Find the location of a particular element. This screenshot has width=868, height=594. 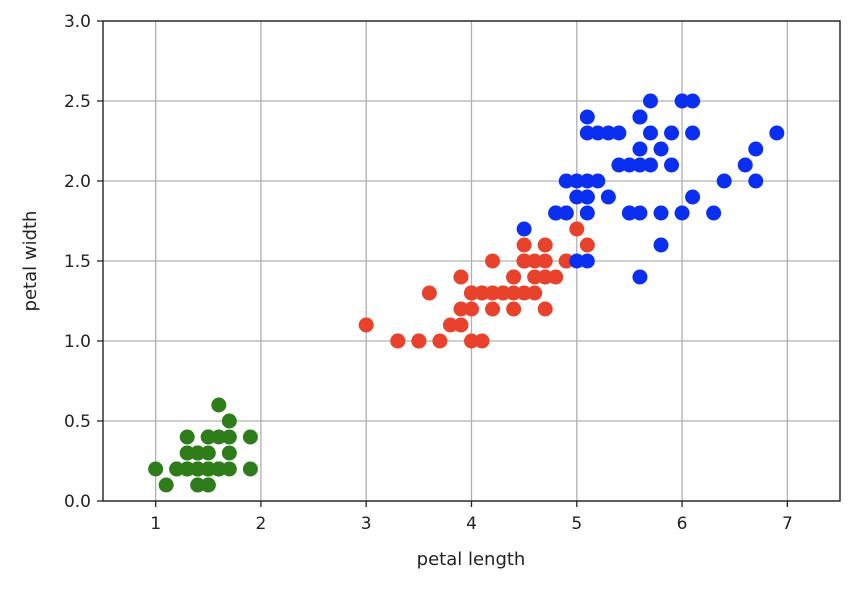

y-tick-label: 1.0 is located at coordinates (77, 342).